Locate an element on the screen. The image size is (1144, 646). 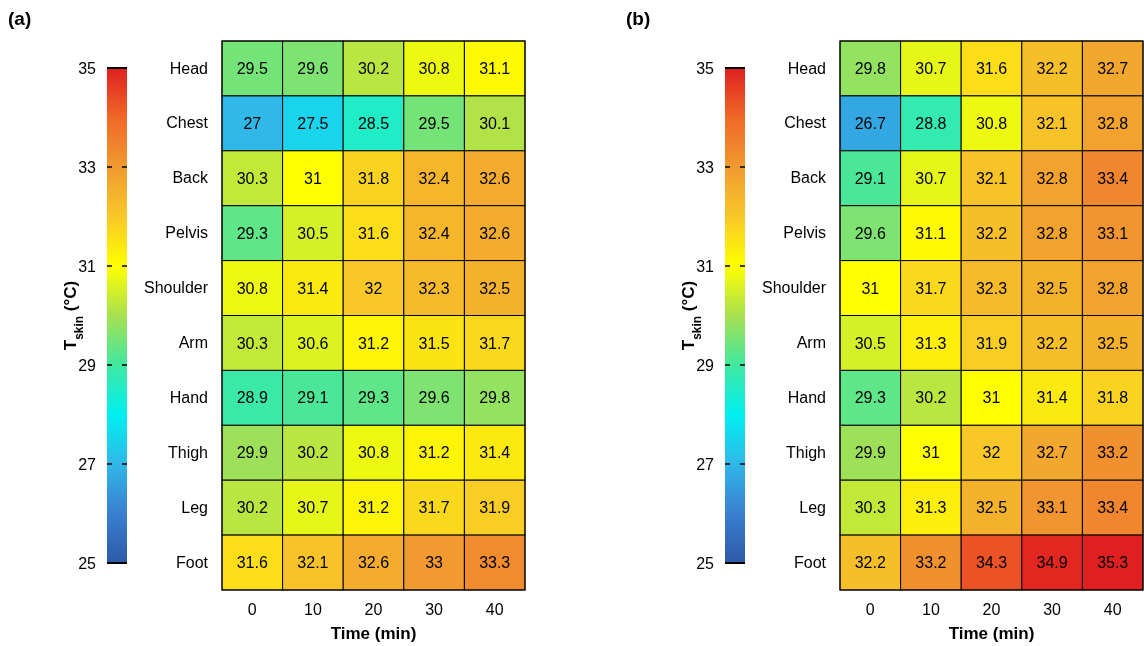
color-bar-label: 33 is located at coordinates (705, 167).